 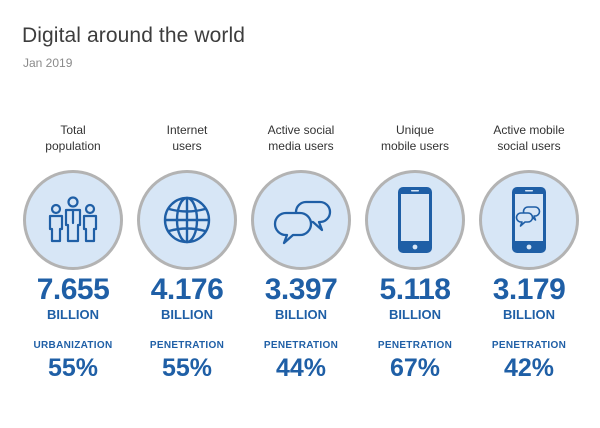 I want to click on stat-label: Internet users, so click(x=187, y=139).